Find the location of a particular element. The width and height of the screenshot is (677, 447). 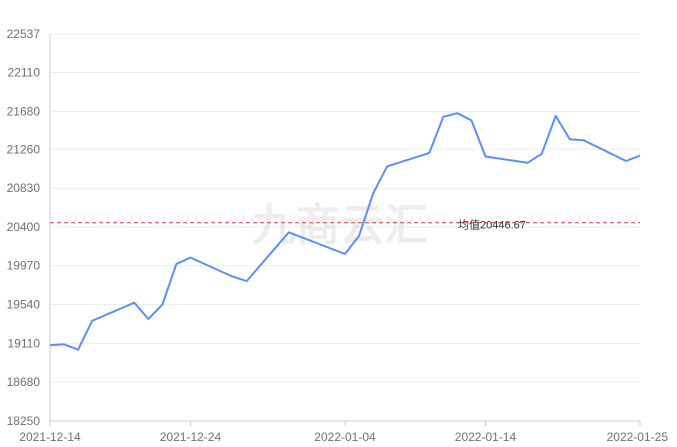

x-tick-label: 2022-01-14 is located at coordinates (486, 437).